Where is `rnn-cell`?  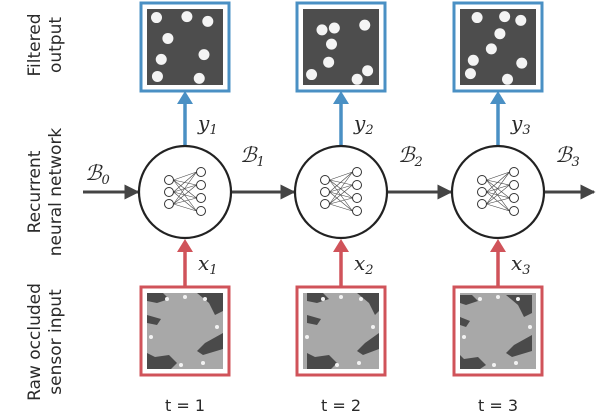 rnn-cell is located at coordinates (341, 192).